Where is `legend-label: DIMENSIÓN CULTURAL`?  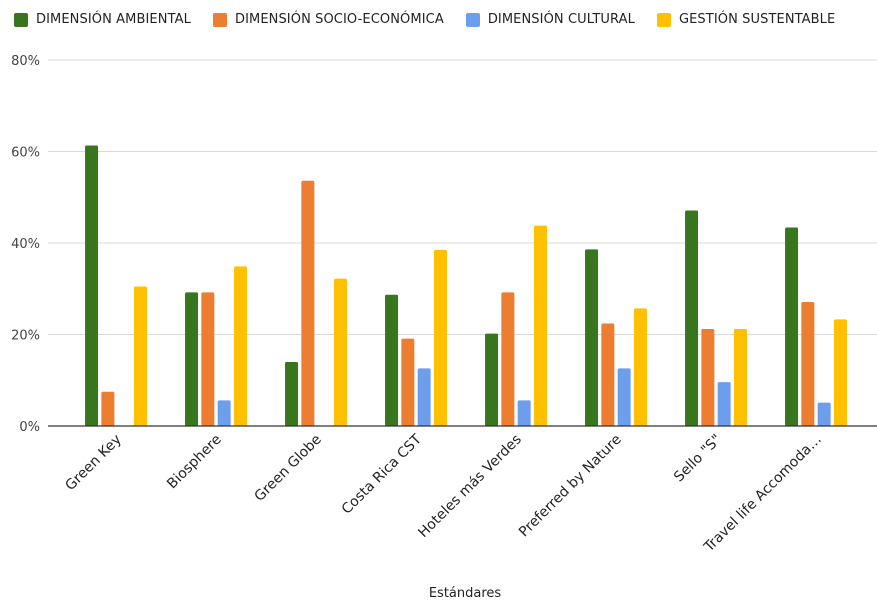 legend-label: DIMENSIÓN CULTURAL is located at coordinates (561, 19).